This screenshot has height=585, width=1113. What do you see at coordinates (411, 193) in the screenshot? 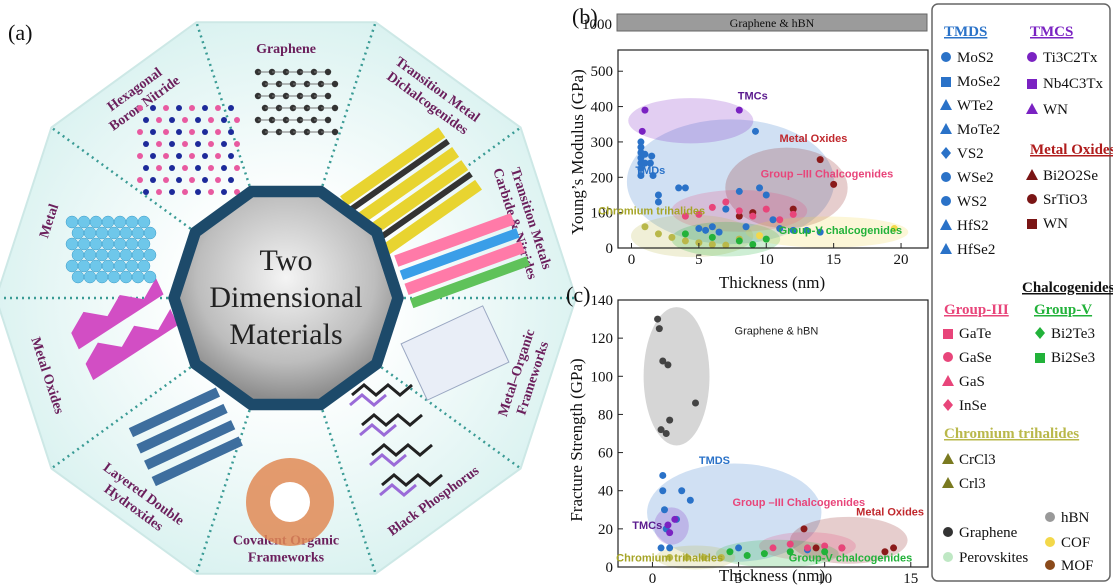
I see `tmd-structure-image` at bounding box center [411, 193].